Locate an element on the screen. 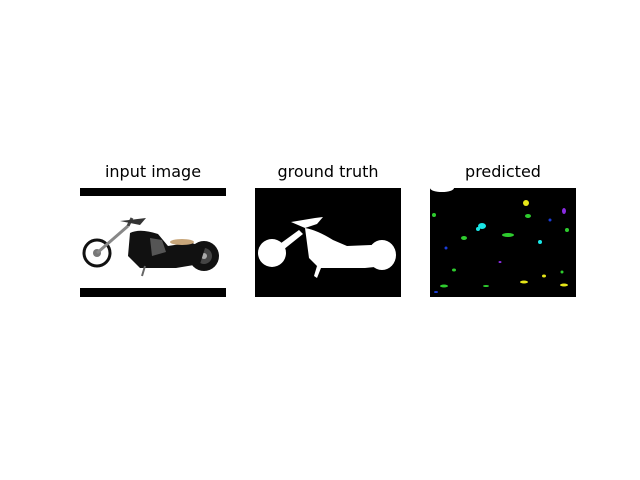 Image resolution: width=640 pixels, height=480 pixels. input-image-panel is located at coordinates (153, 242).